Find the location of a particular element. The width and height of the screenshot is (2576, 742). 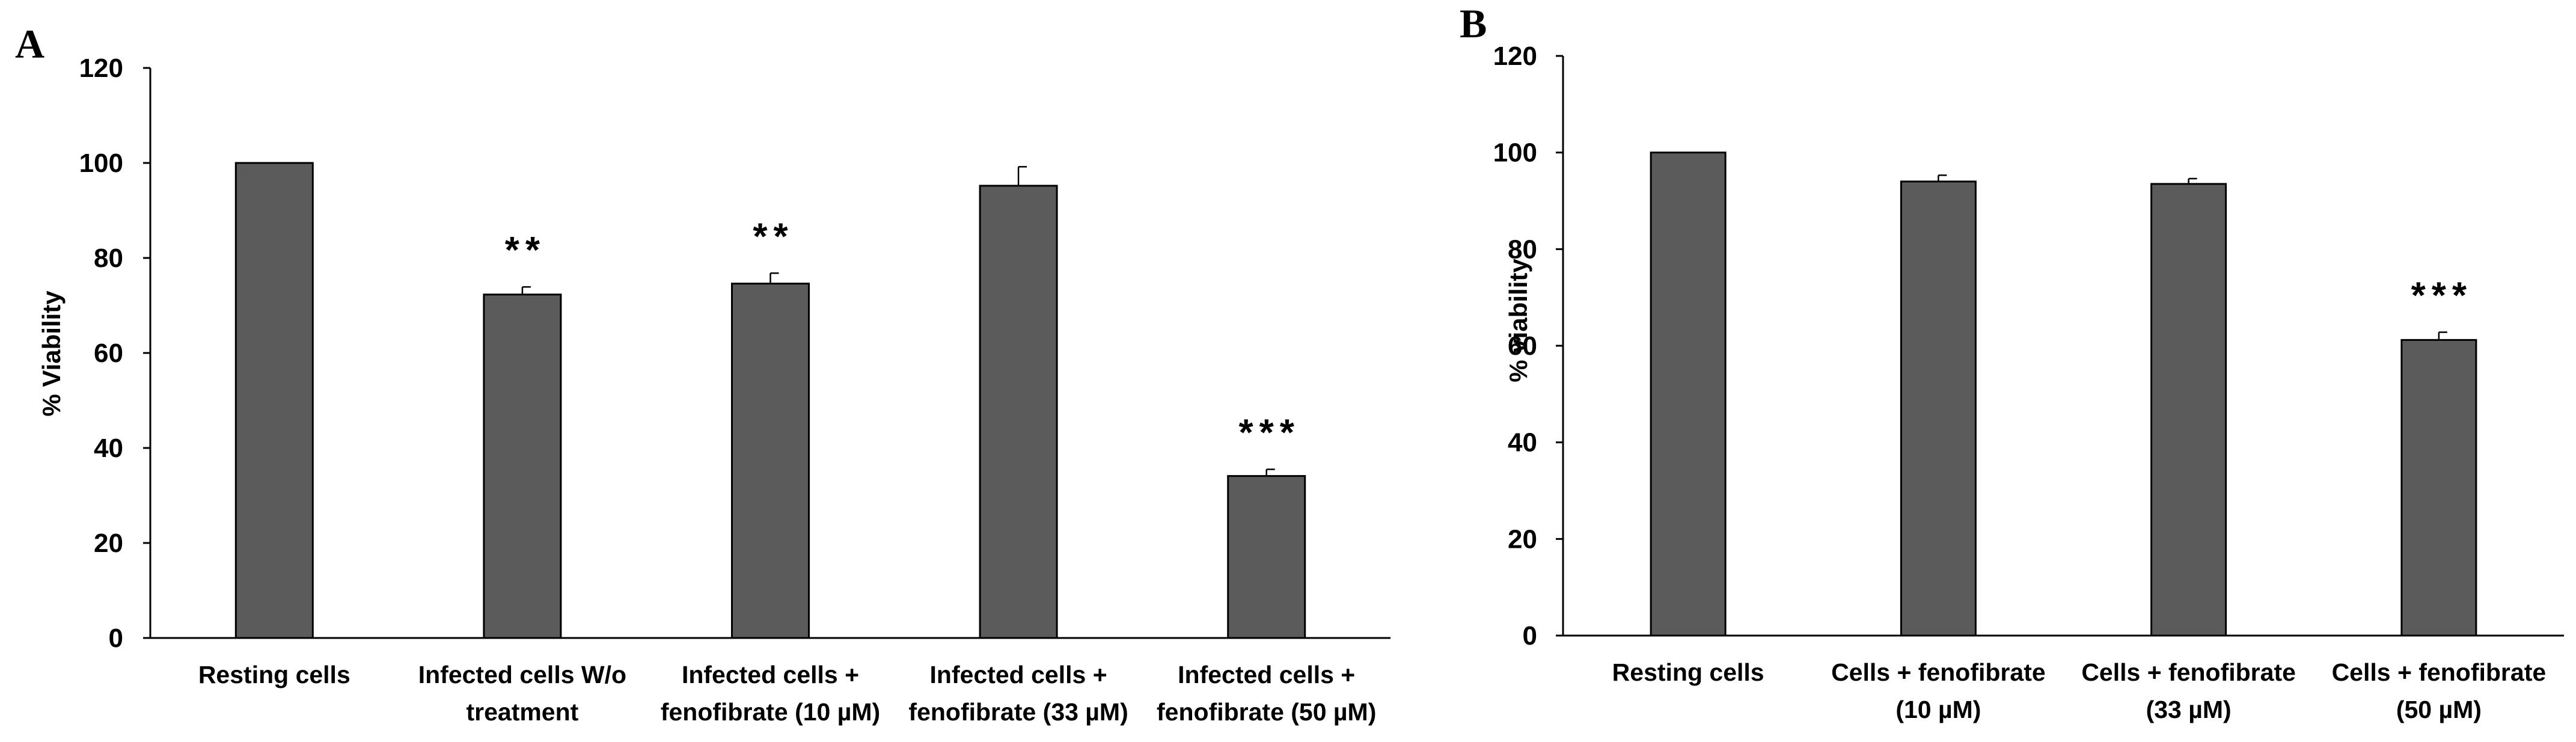

panel-a-y-tick-label: 60 is located at coordinates (108, 354).